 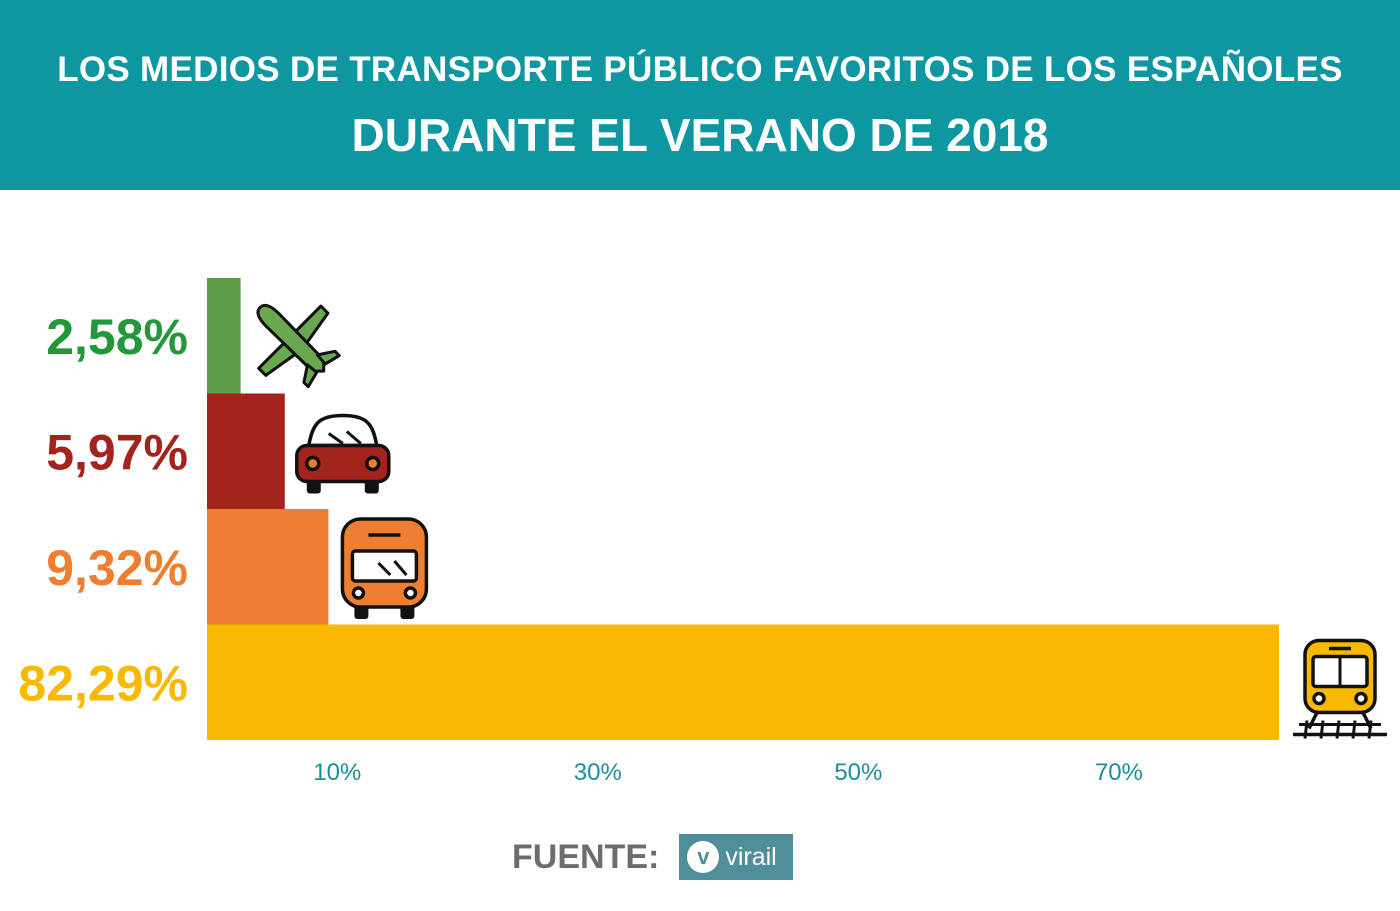 What do you see at coordinates (117, 568) in the screenshot?
I see `value-label: 9,32%` at bounding box center [117, 568].